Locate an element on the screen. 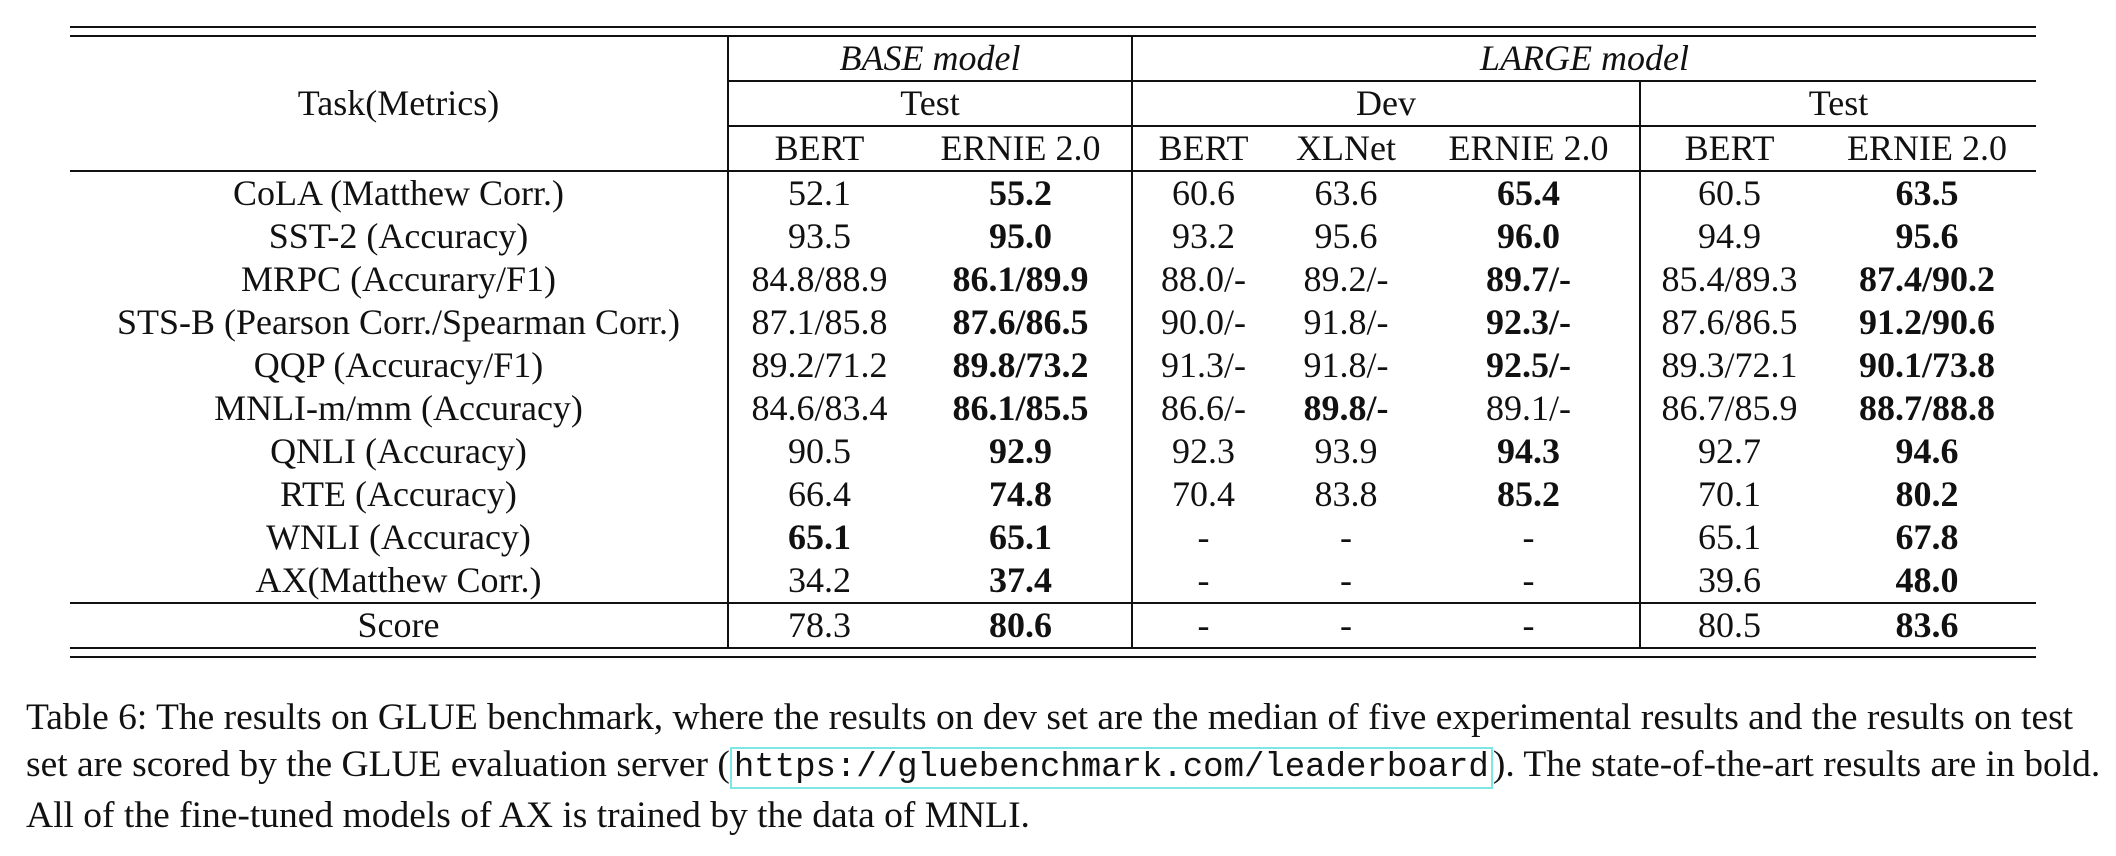 This screenshot has width=2116, height=856. best-value: 96.0 is located at coordinates (1529, 236).